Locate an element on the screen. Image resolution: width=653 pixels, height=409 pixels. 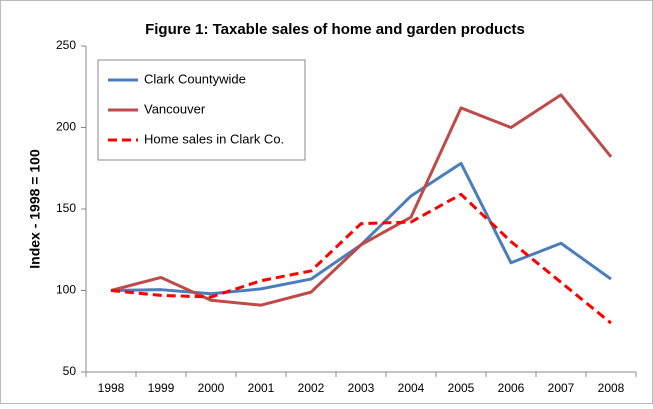
x-tick-label: 2006 is located at coordinates (511, 388).